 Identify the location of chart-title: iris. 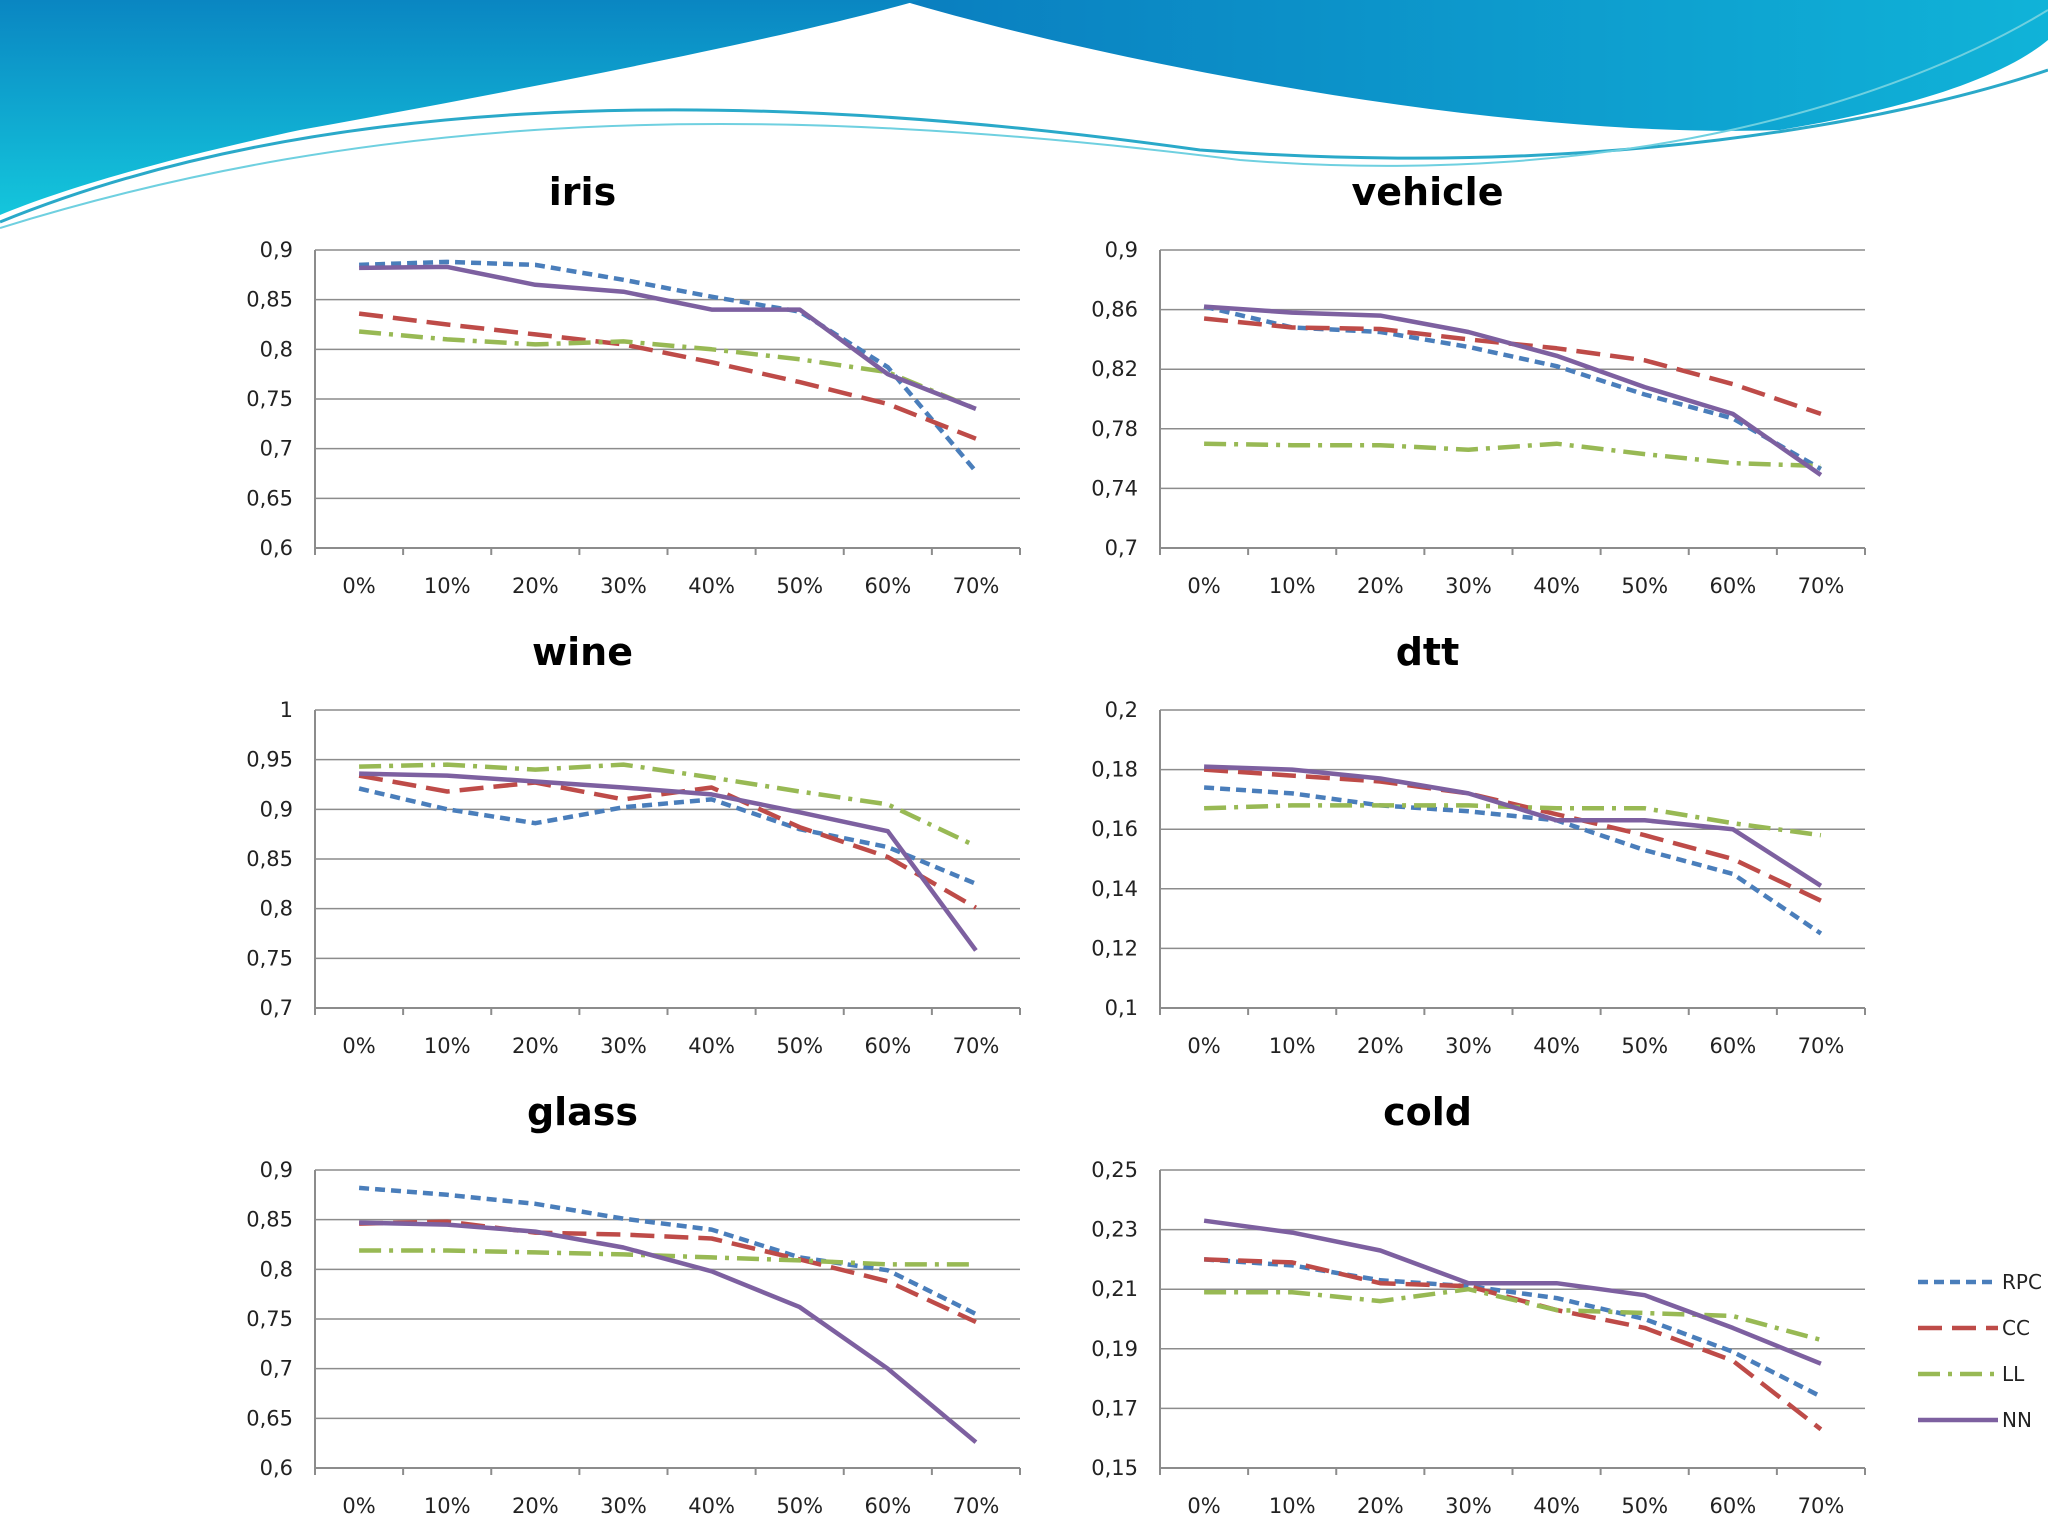
(582, 192).